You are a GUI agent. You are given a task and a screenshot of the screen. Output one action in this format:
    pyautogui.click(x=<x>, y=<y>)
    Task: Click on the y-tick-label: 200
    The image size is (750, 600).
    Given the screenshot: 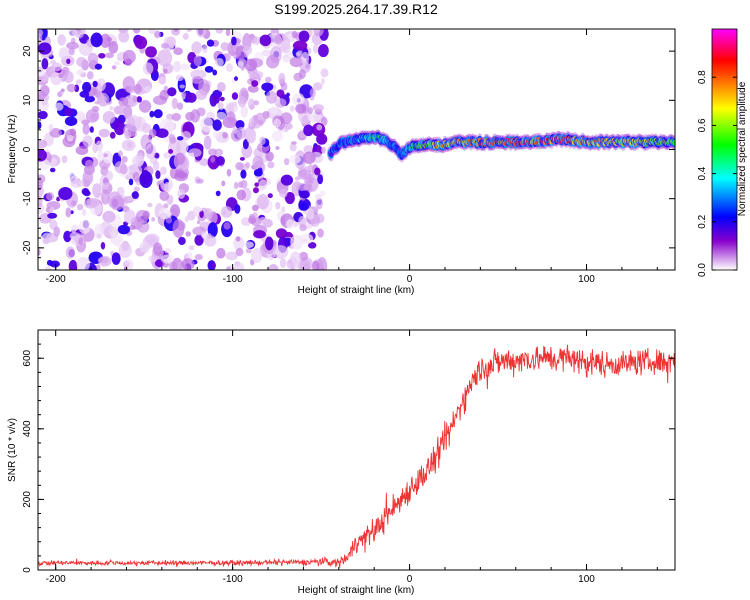 What is the action you would take?
    pyautogui.click(x=27, y=499)
    